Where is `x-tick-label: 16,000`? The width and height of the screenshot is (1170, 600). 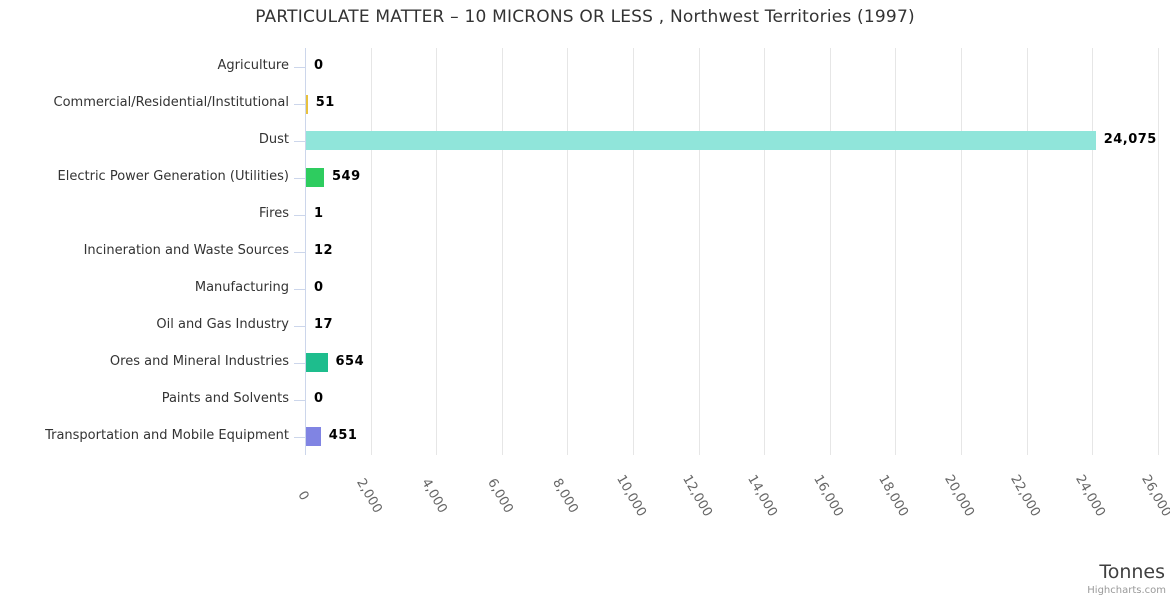 x-tick-label: 16,000 is located at coordinates (827, 496).